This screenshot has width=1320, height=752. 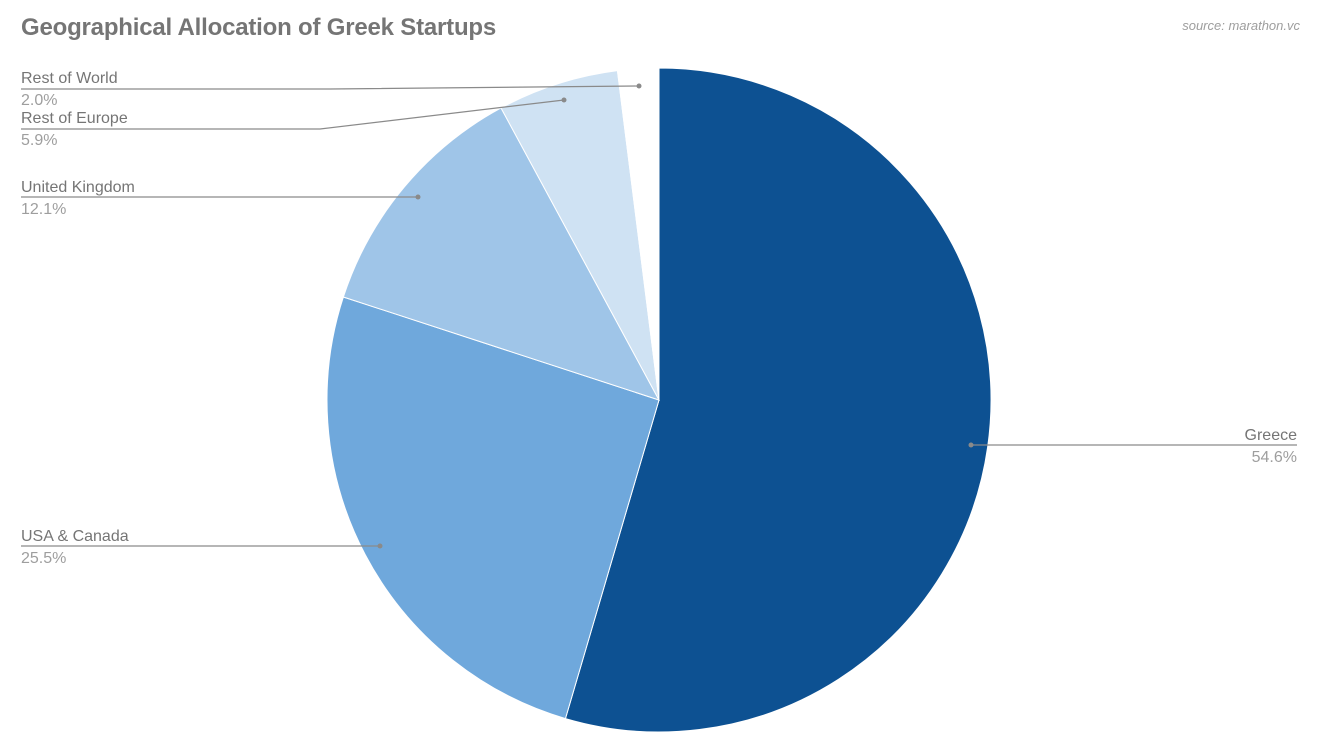 I want to click on value-united-kingdom: 12.1%, so click(x=43, y=209).